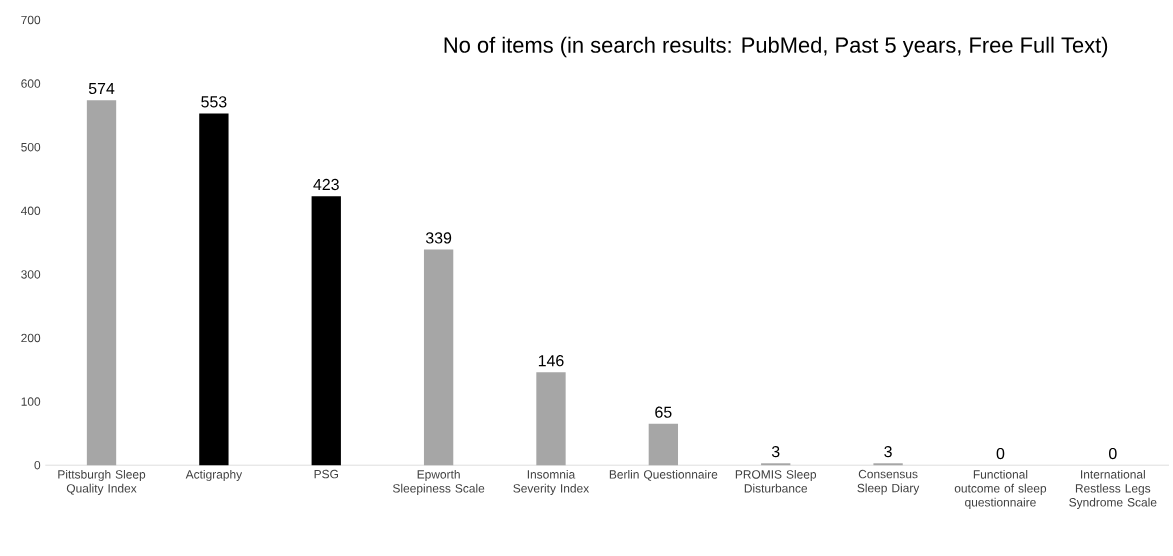 The width and height of the screenshot is (1173, 556). What do you see at coordinates (214, 475) in the screenshot?
I see `x-tick-label: Actigraphy` at bounding box center [214, 475].